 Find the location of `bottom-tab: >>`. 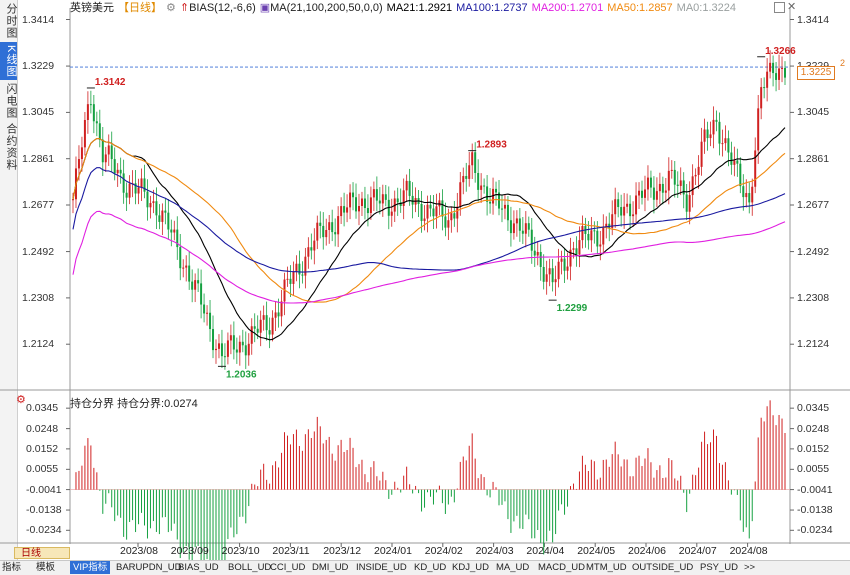

bottom-tab: >> is located at coordinates (750, 567).